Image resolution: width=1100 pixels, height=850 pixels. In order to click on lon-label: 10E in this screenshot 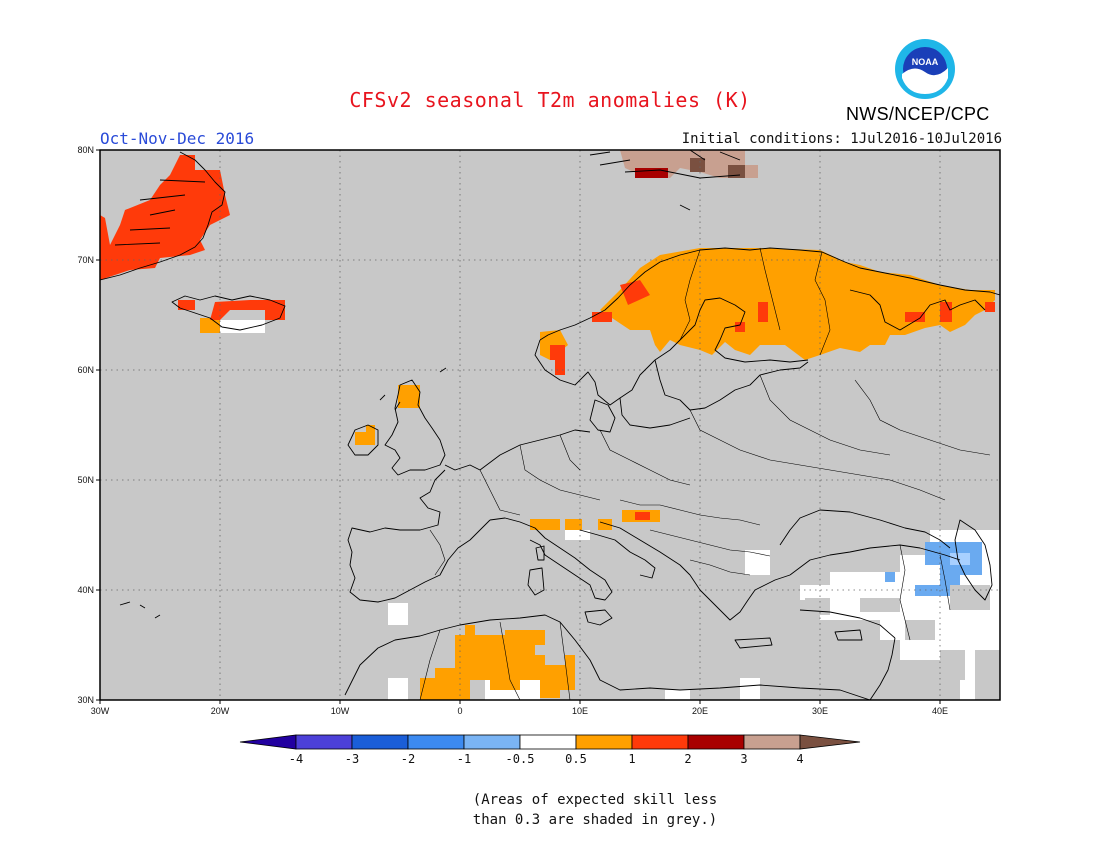, I will do `click(580, 711)`.